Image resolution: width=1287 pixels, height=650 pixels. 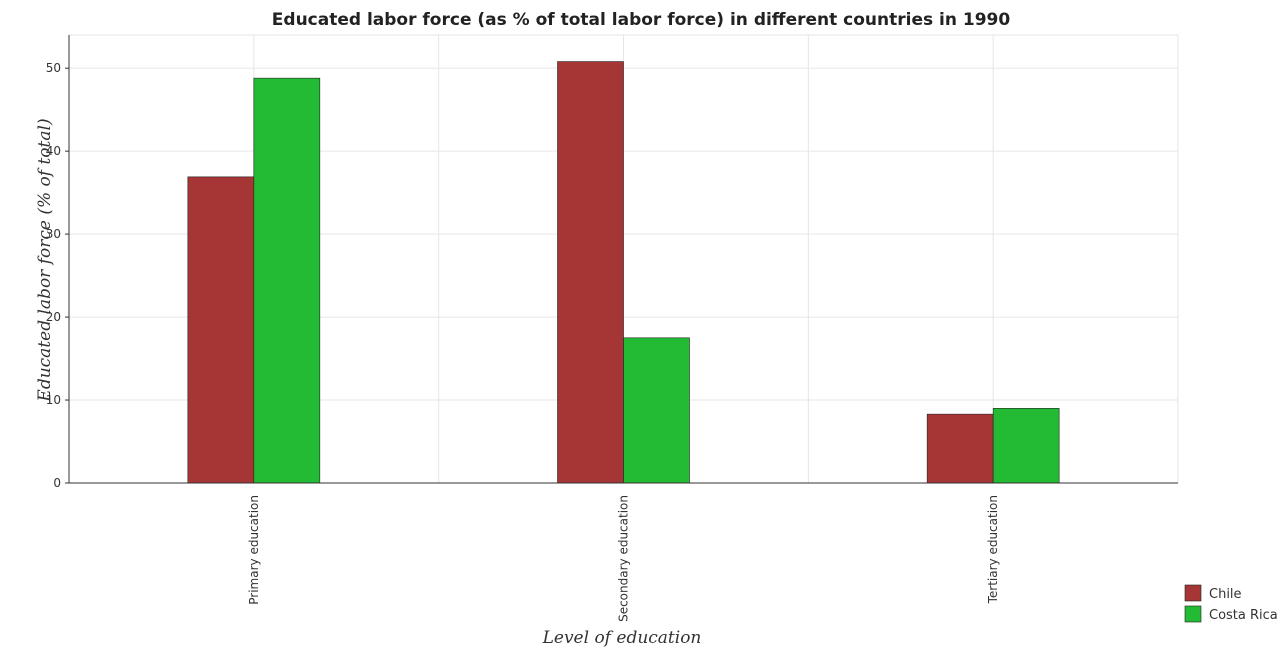 What do you see at coordinates (57, 483) in the screenshot?
I see `y-tick-label: 0` at bounding box center [57, 483].